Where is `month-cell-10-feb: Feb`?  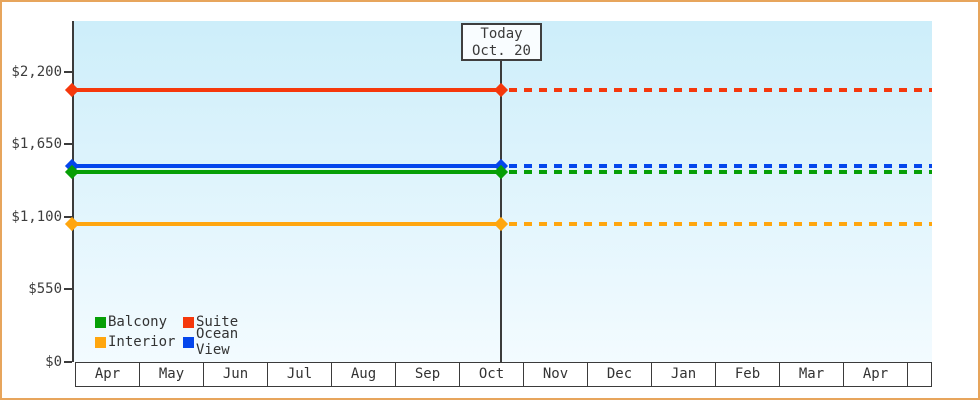 month-cell-10-feb: Feb is located at coordinates (748, 374).